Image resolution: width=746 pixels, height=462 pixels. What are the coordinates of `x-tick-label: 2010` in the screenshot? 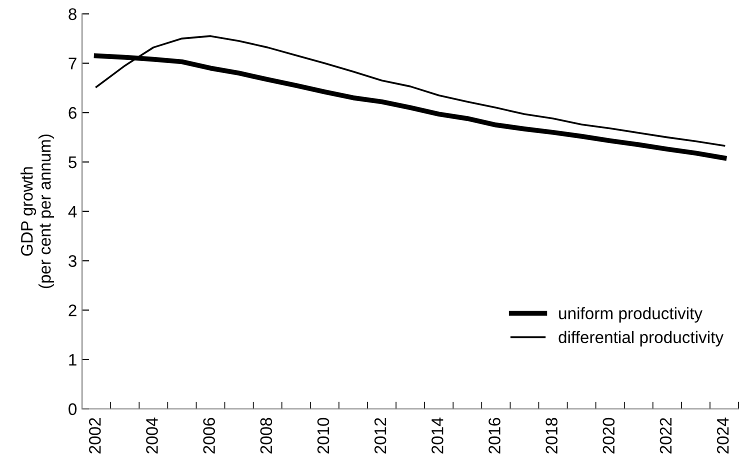 It's located at (323, 436).